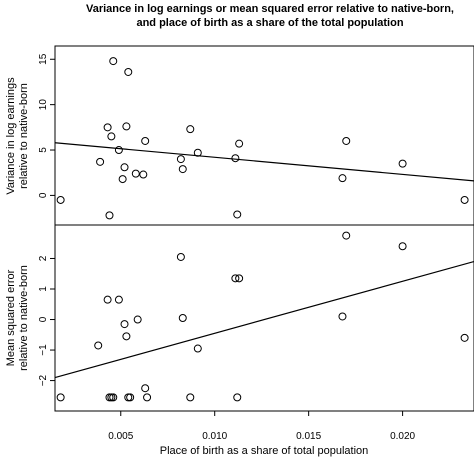 The width and height of the screenshot is (474, 459). Describe the element at coordinates (43, 150) in the screenshot. I see `top-ytick-label: 5` at that location.